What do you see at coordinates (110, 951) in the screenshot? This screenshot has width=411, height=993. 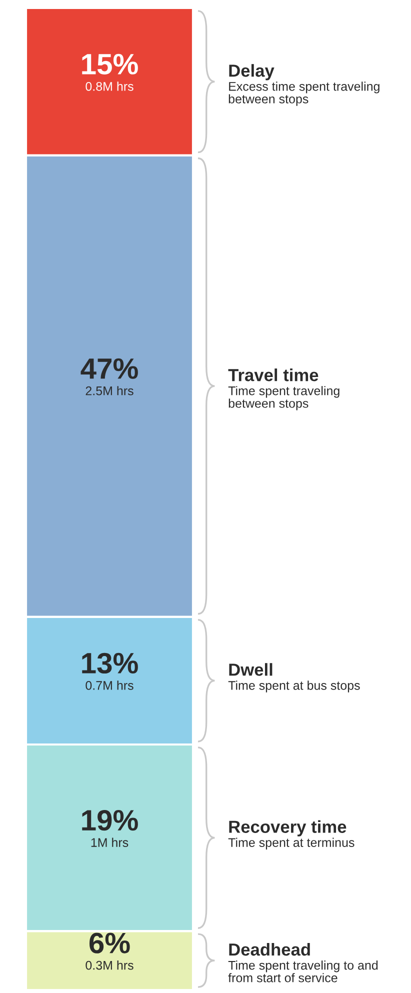 I see `data-label: 6% 0.3M hrs` at bounding box center [110, 951].